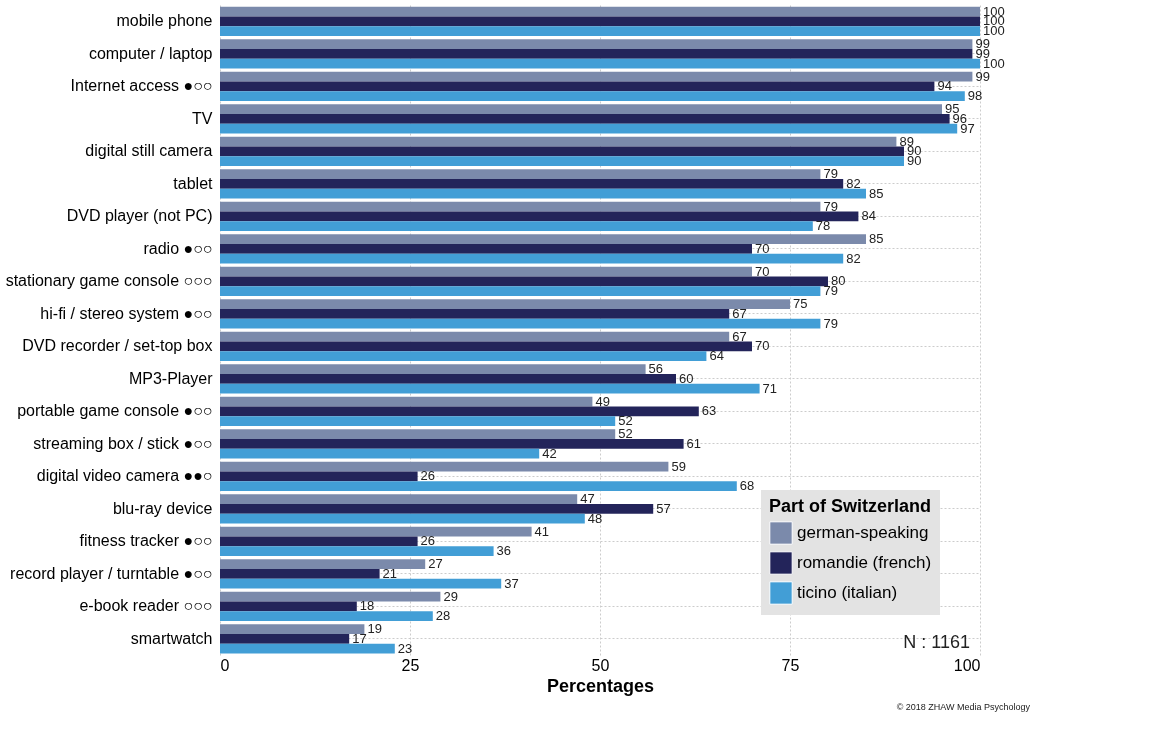  Describe the element at coordinates (602, 401) in the screenshot. I see `data-label: 49` at that location.